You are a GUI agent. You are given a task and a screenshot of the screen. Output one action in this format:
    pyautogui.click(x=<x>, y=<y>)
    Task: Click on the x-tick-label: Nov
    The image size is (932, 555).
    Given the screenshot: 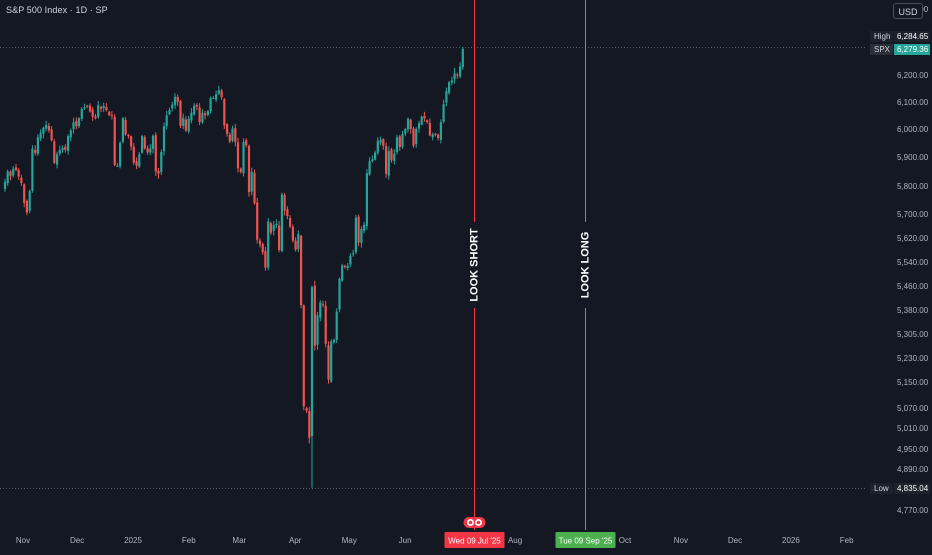 What is the action you would take?
    pyautogui.click(x=23, y=540)
    